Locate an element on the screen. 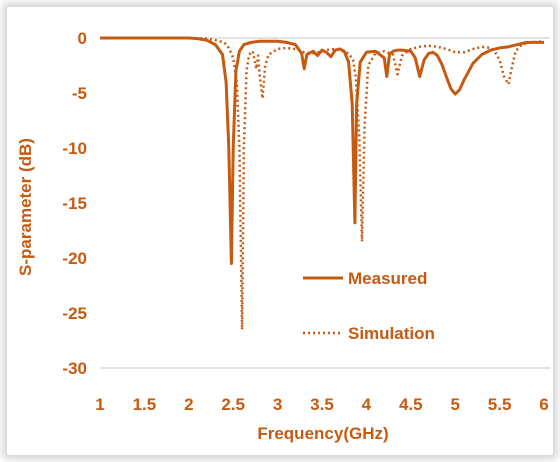 The image size is (560, 462). y-tick-label: -5 is located at coordinates (79, 93).